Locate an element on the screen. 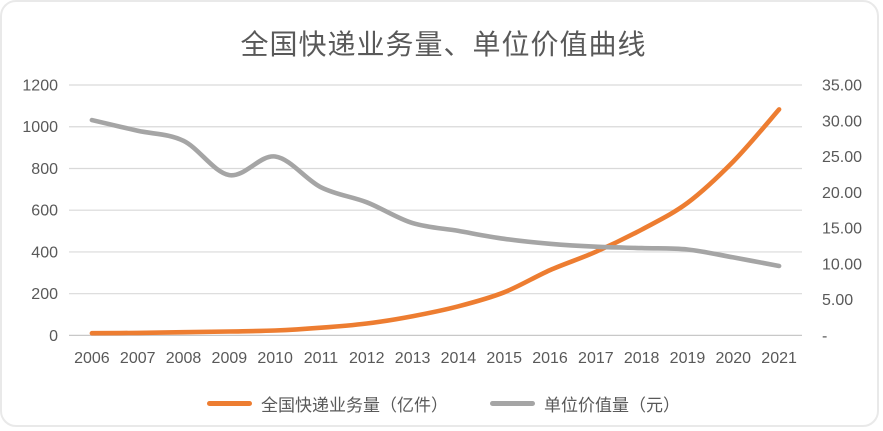  x-axis-tick-label: 2013 is located at coordinates (413, 358).